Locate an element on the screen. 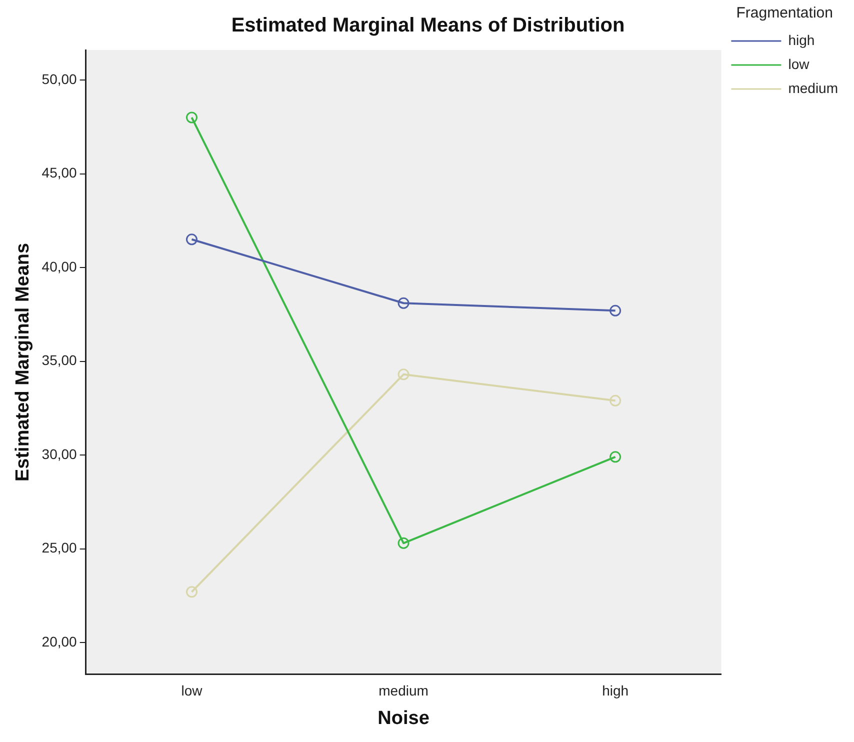  x-tick-label: high is located at coordinates (615, 690).